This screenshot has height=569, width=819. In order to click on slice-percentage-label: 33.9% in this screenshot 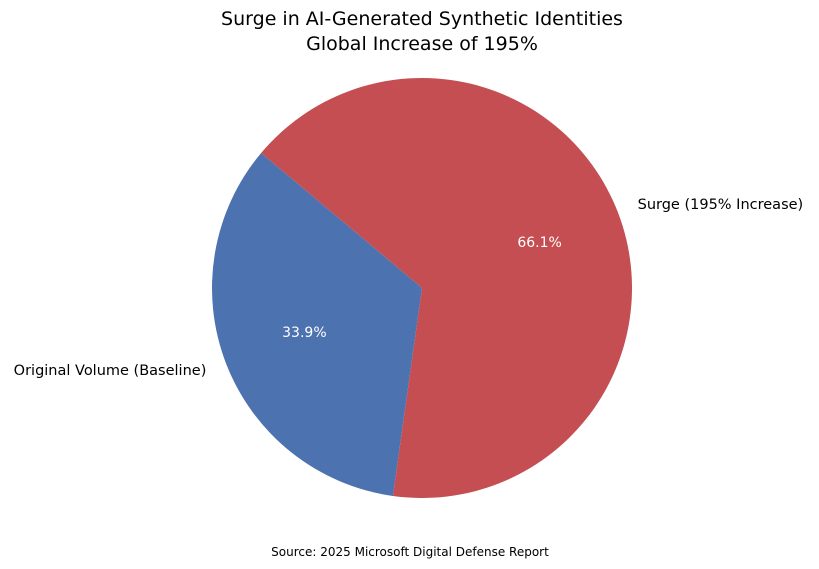, I will do `click(304, 333)`.